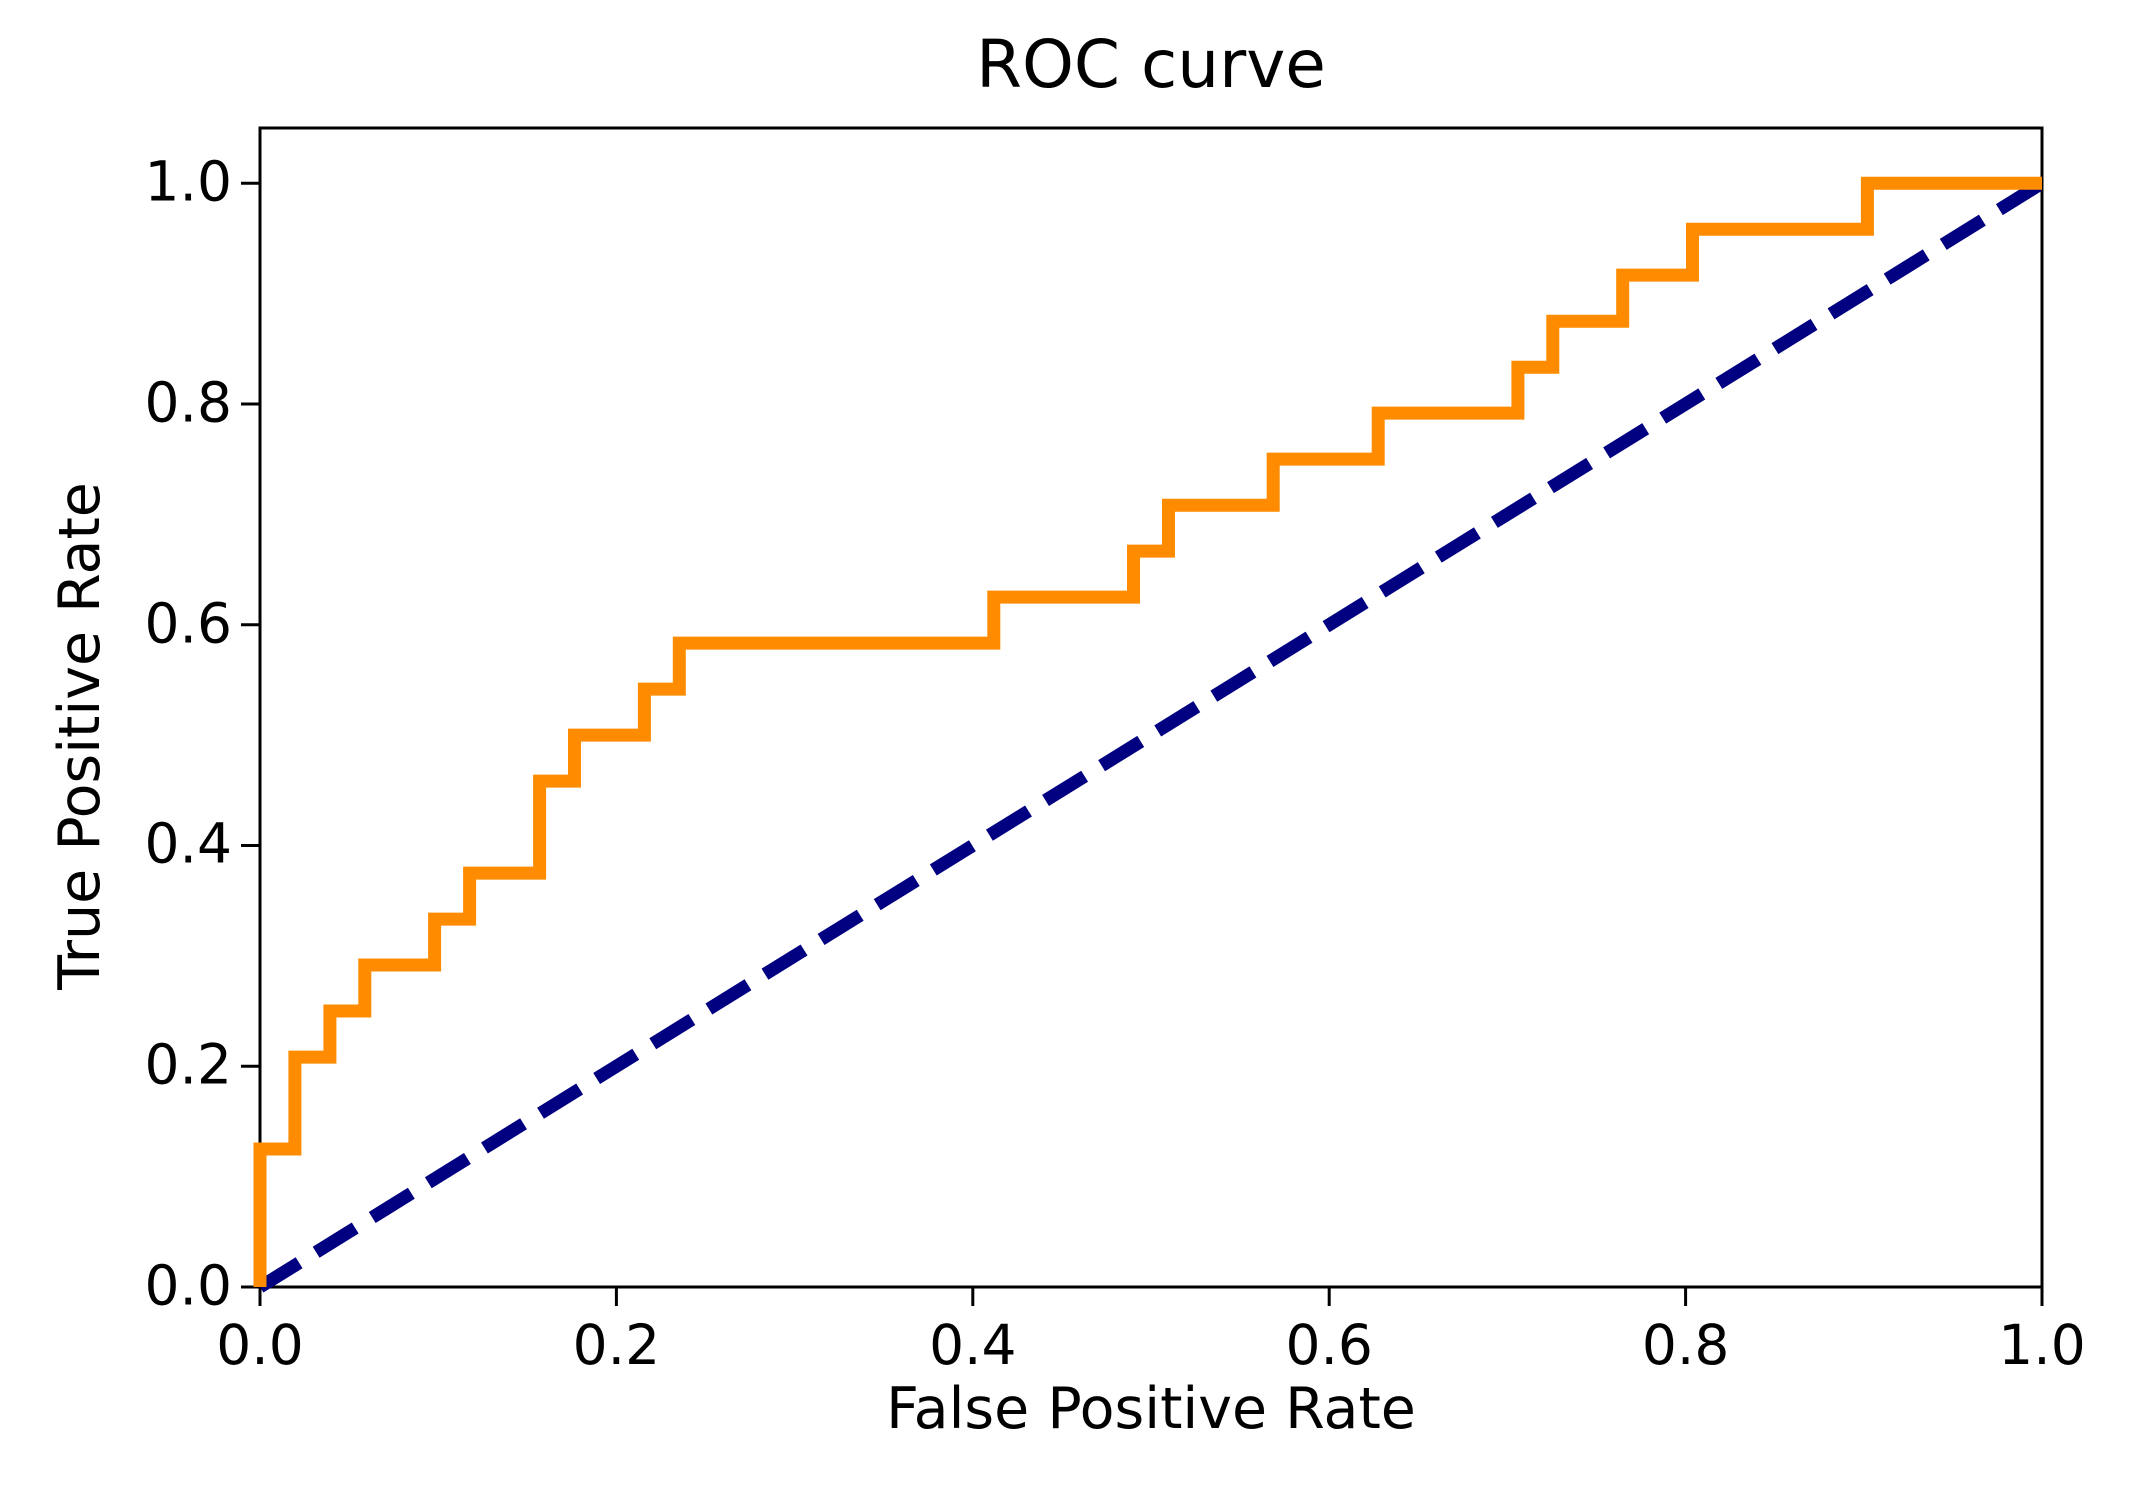 The image size is (2139, 1488). I want to click on y-tick-label: 1.0, so click(188, 181).